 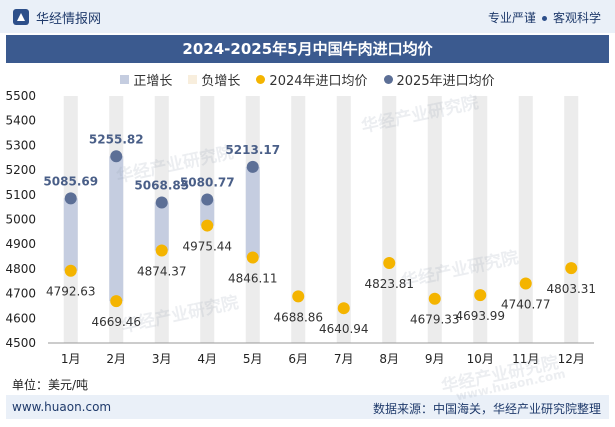 I want to click on data-label-2025: 5068.85, so click(x=161, y=185).